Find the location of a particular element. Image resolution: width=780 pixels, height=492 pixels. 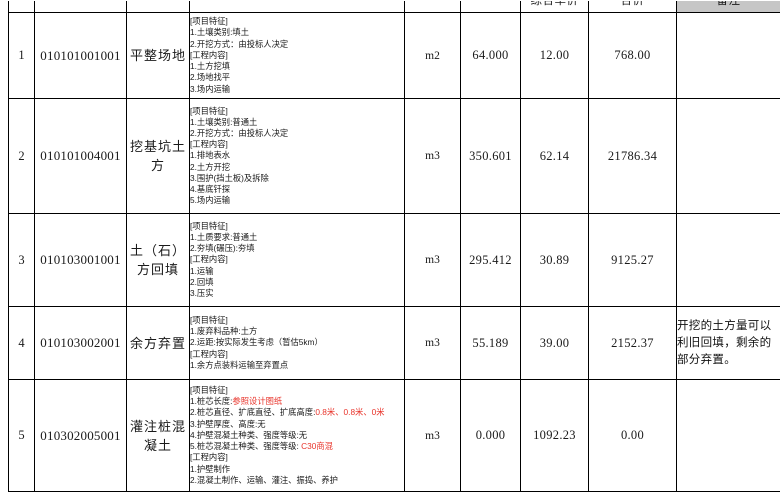

header-code is located at coordinates (81, 6).